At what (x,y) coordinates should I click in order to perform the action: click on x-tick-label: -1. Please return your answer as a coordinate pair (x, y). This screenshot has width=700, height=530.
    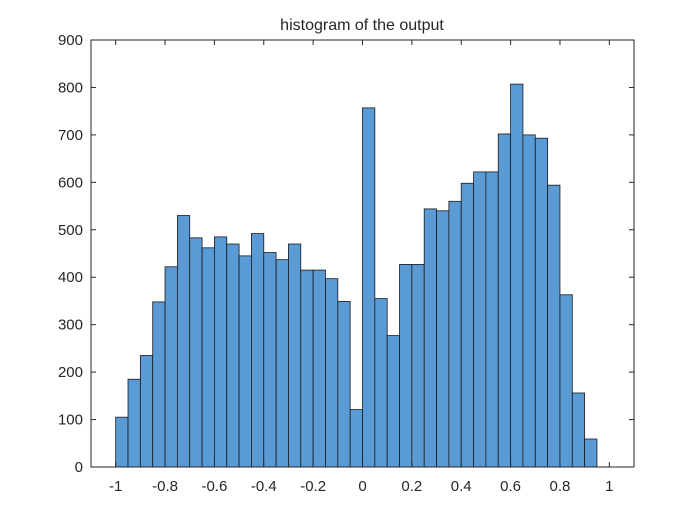
    Looking at the image, I should click on (115, 486).